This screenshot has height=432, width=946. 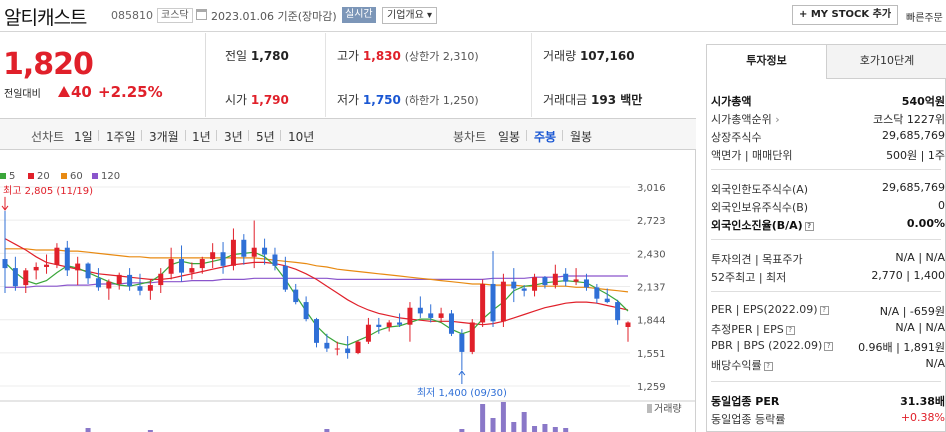 I want to click on current-price: 1,820, so click(x=48, y=64).